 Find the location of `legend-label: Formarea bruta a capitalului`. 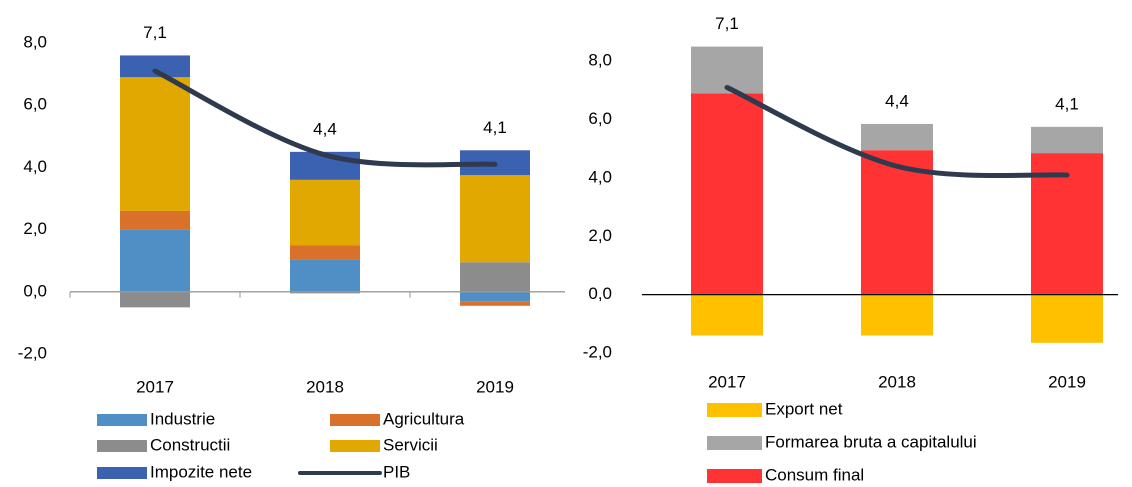

legend-label: Formarea bruta a capitalului is located at coordinates (871, 441).